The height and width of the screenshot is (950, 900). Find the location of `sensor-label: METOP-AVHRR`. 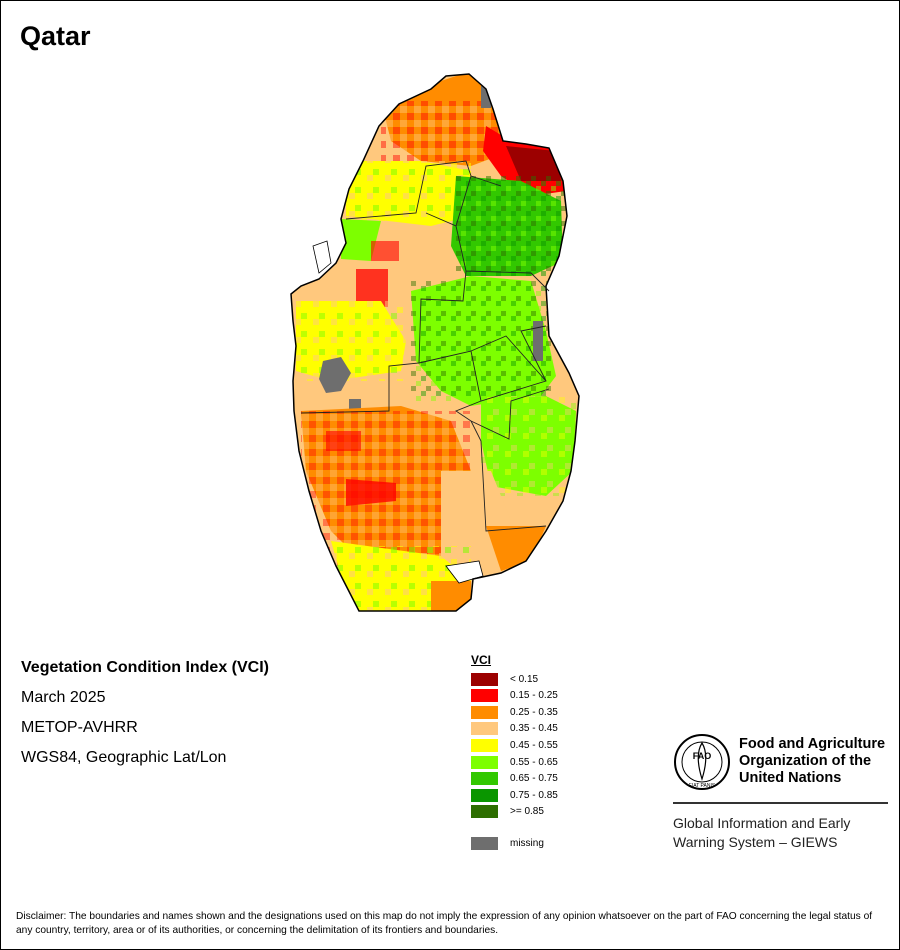

sensor-label: METOP-AVHRR is located at coordinates (79, 727).